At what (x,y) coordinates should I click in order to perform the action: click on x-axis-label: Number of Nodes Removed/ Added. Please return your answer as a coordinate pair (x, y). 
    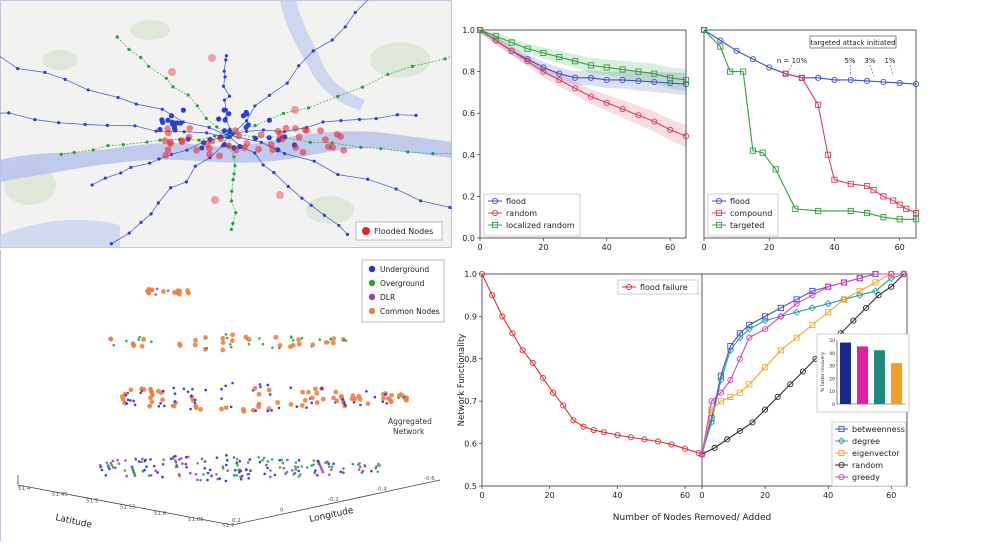
    Looking at the image, I should click on (692, 518).